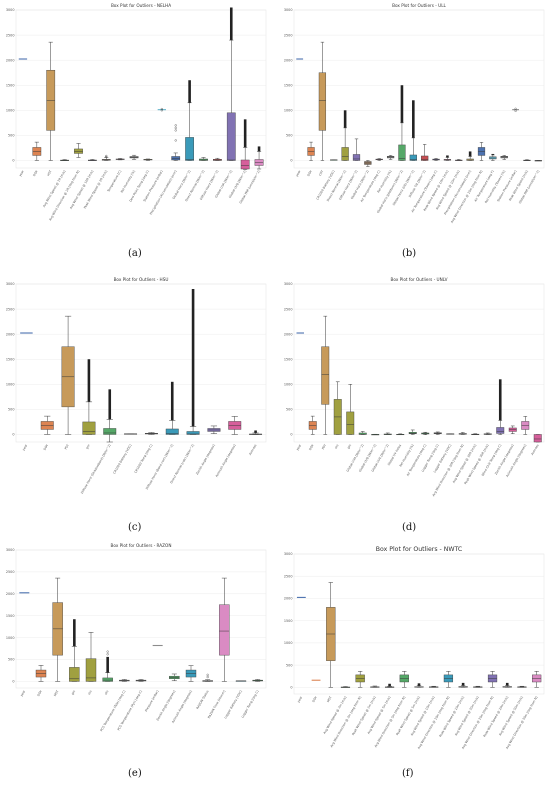 Image resolution: width=550 pixels, height=786 pixels. Describe the element at coordinates (419, 549) in the screenshot. I see `chart-title: Box Plot for Outliers - NWTC` at that location.